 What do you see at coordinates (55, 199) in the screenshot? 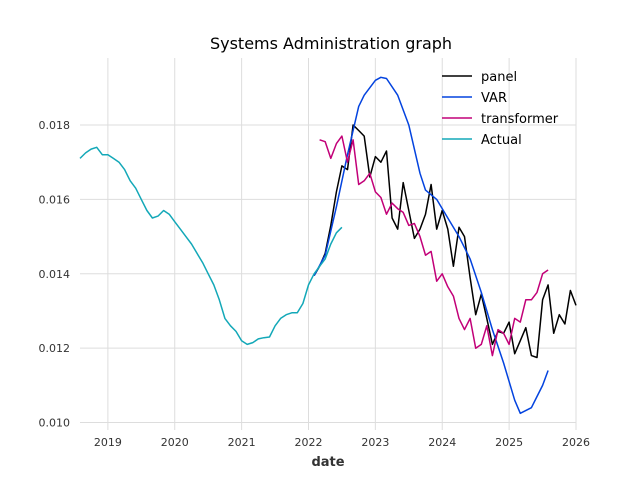
I see `y-tick-label: 0.016` at bounding box center [55, 199].